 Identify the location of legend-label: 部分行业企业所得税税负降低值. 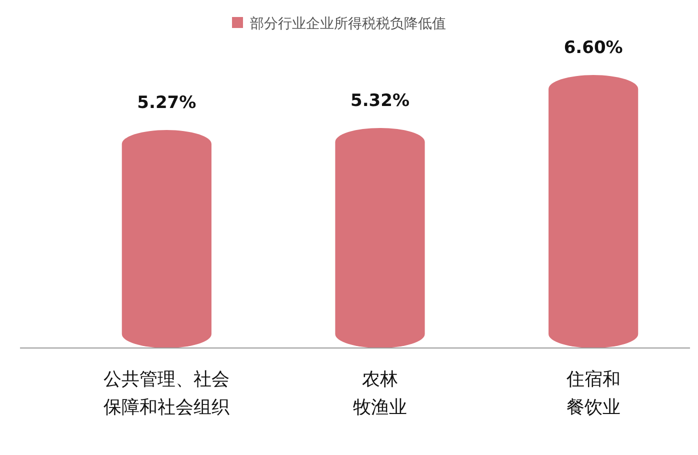
(348, 24).